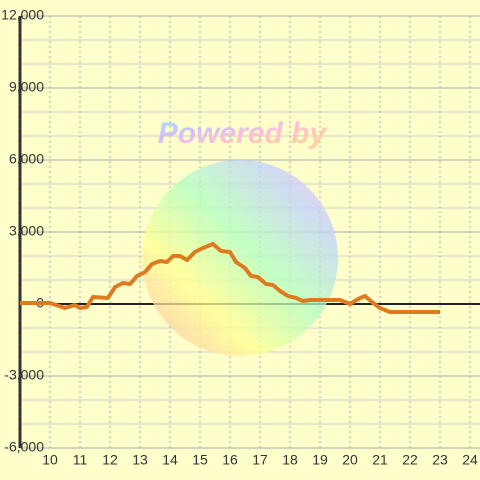 This screenshot has width=480, height=480. I want to click on x-tick-label: 17, so click(260, 460).